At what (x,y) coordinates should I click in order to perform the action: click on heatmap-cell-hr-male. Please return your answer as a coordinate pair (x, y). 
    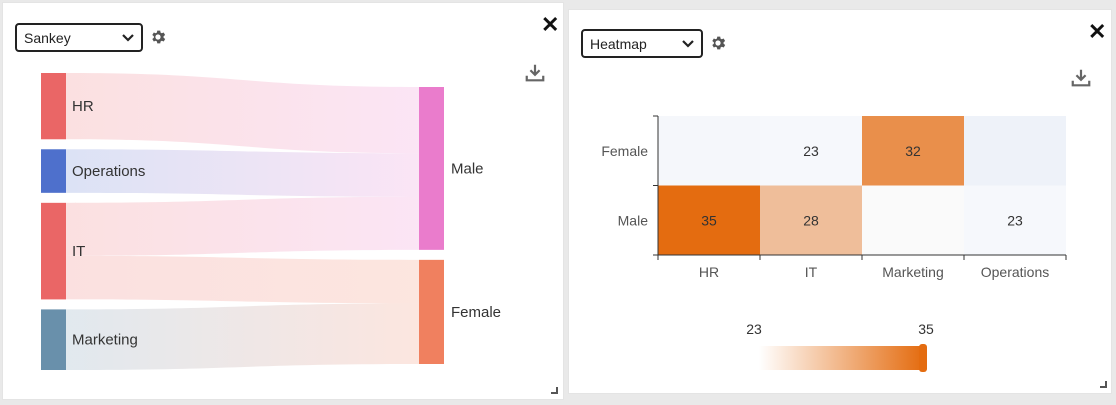
    Looking at the image, I should click on (709, 220).